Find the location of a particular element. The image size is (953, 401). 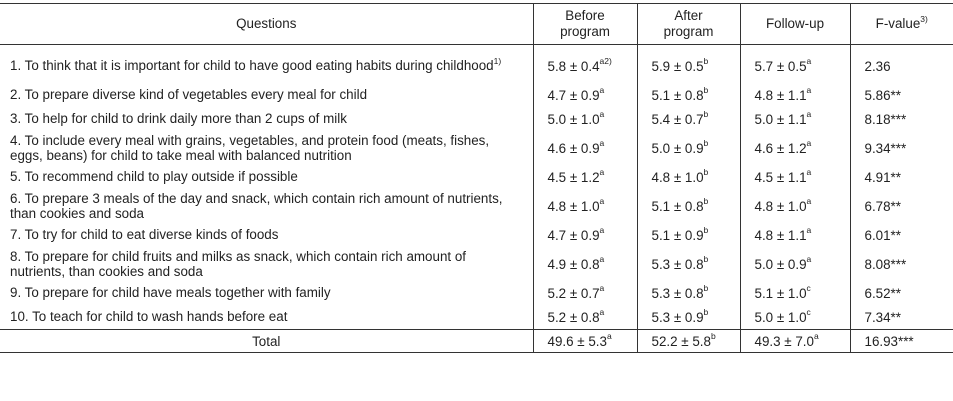

header-questions: Questions is located at coordinates (267, 24).